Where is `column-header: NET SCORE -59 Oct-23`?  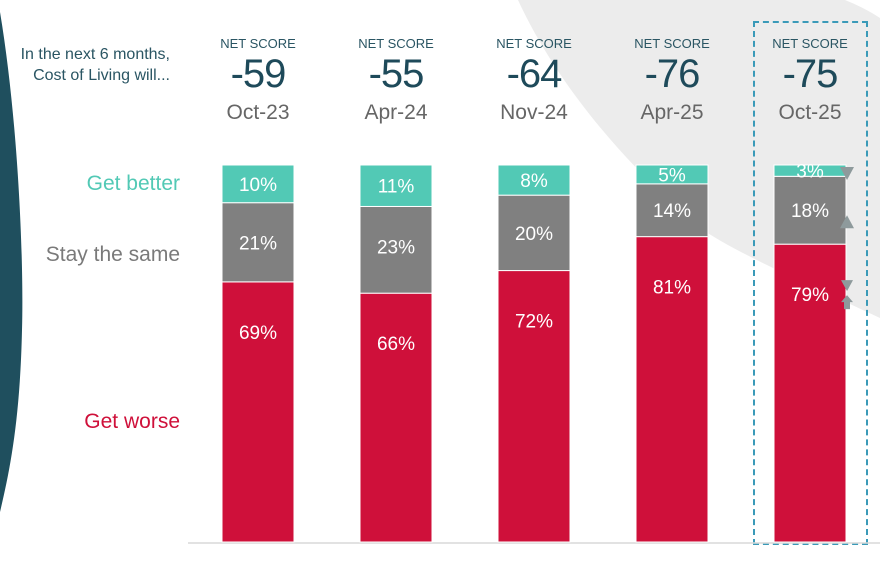 column-header: NET SCORE -59 Oct-23 is located at coordinates (258, 81).